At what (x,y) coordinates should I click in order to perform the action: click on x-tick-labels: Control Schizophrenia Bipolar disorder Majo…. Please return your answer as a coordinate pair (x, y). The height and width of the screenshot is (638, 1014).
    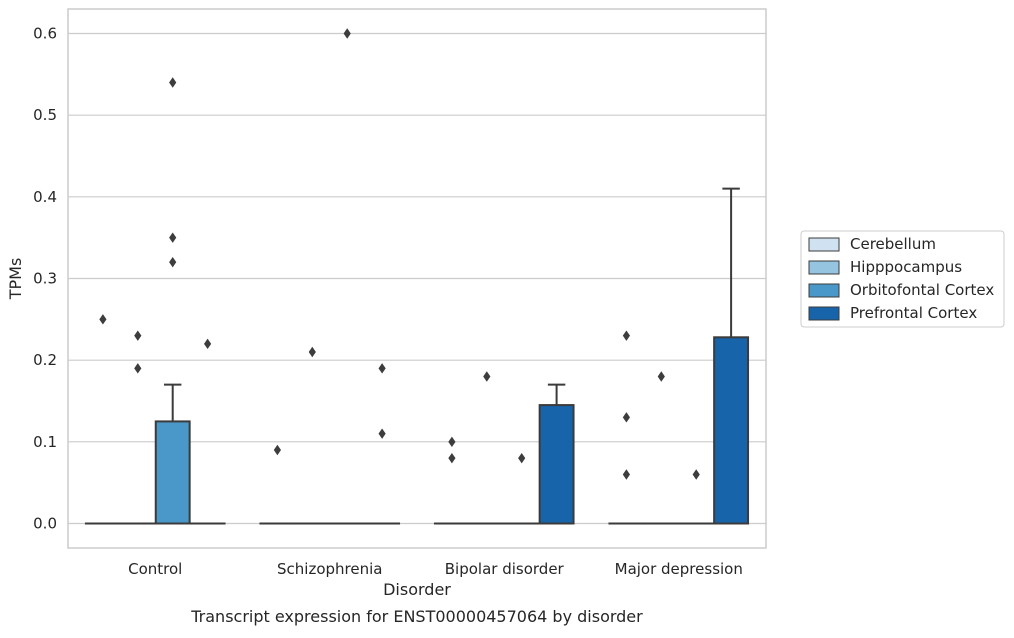
    Looking at the image, I should click on (435, 569).